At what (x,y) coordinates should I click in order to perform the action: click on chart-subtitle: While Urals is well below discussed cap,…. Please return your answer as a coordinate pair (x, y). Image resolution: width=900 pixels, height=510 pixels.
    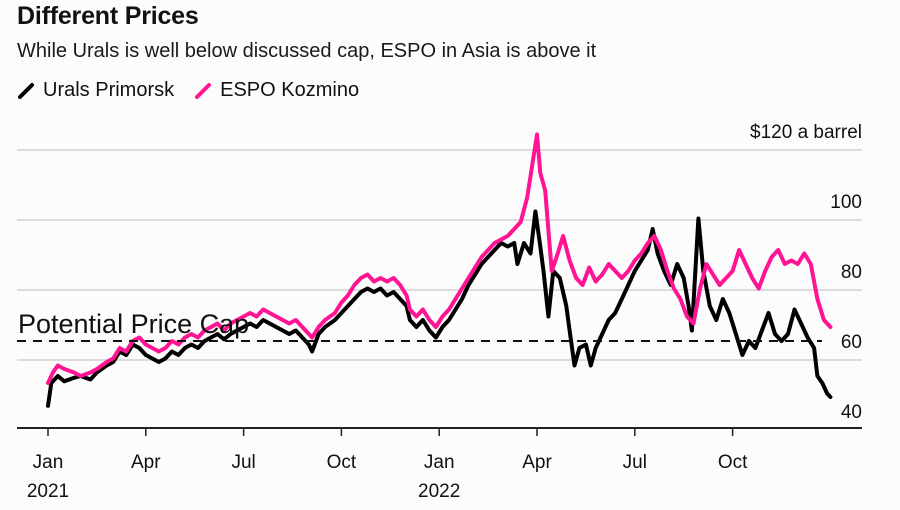
    Looking at the image, I should click on (307, 51).